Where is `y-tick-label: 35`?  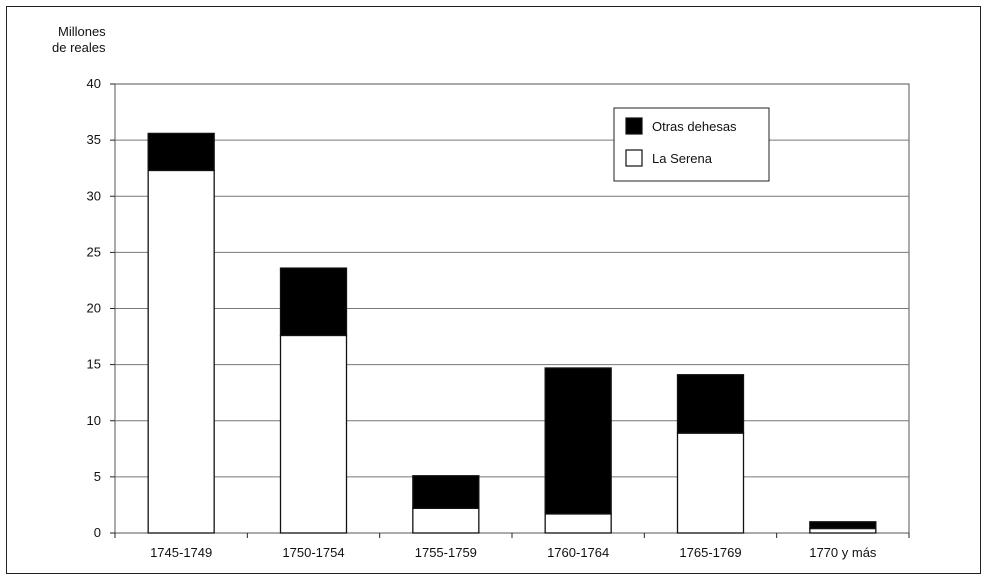 y-tick-label: 35 is located at coordinates (94, 139).